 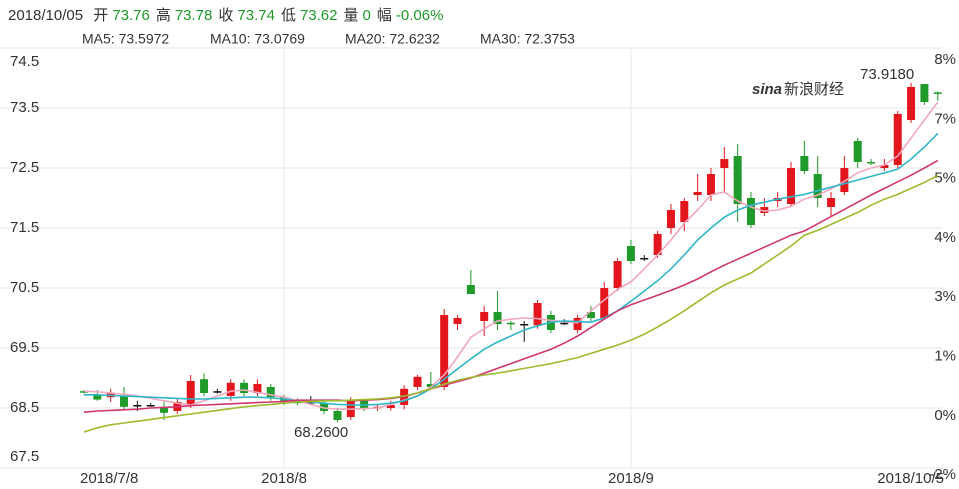 What do you see at coordinates (945, 118) in the screenshot?
I see `right-axis-label: 7%` at bounding box center [945, 118].